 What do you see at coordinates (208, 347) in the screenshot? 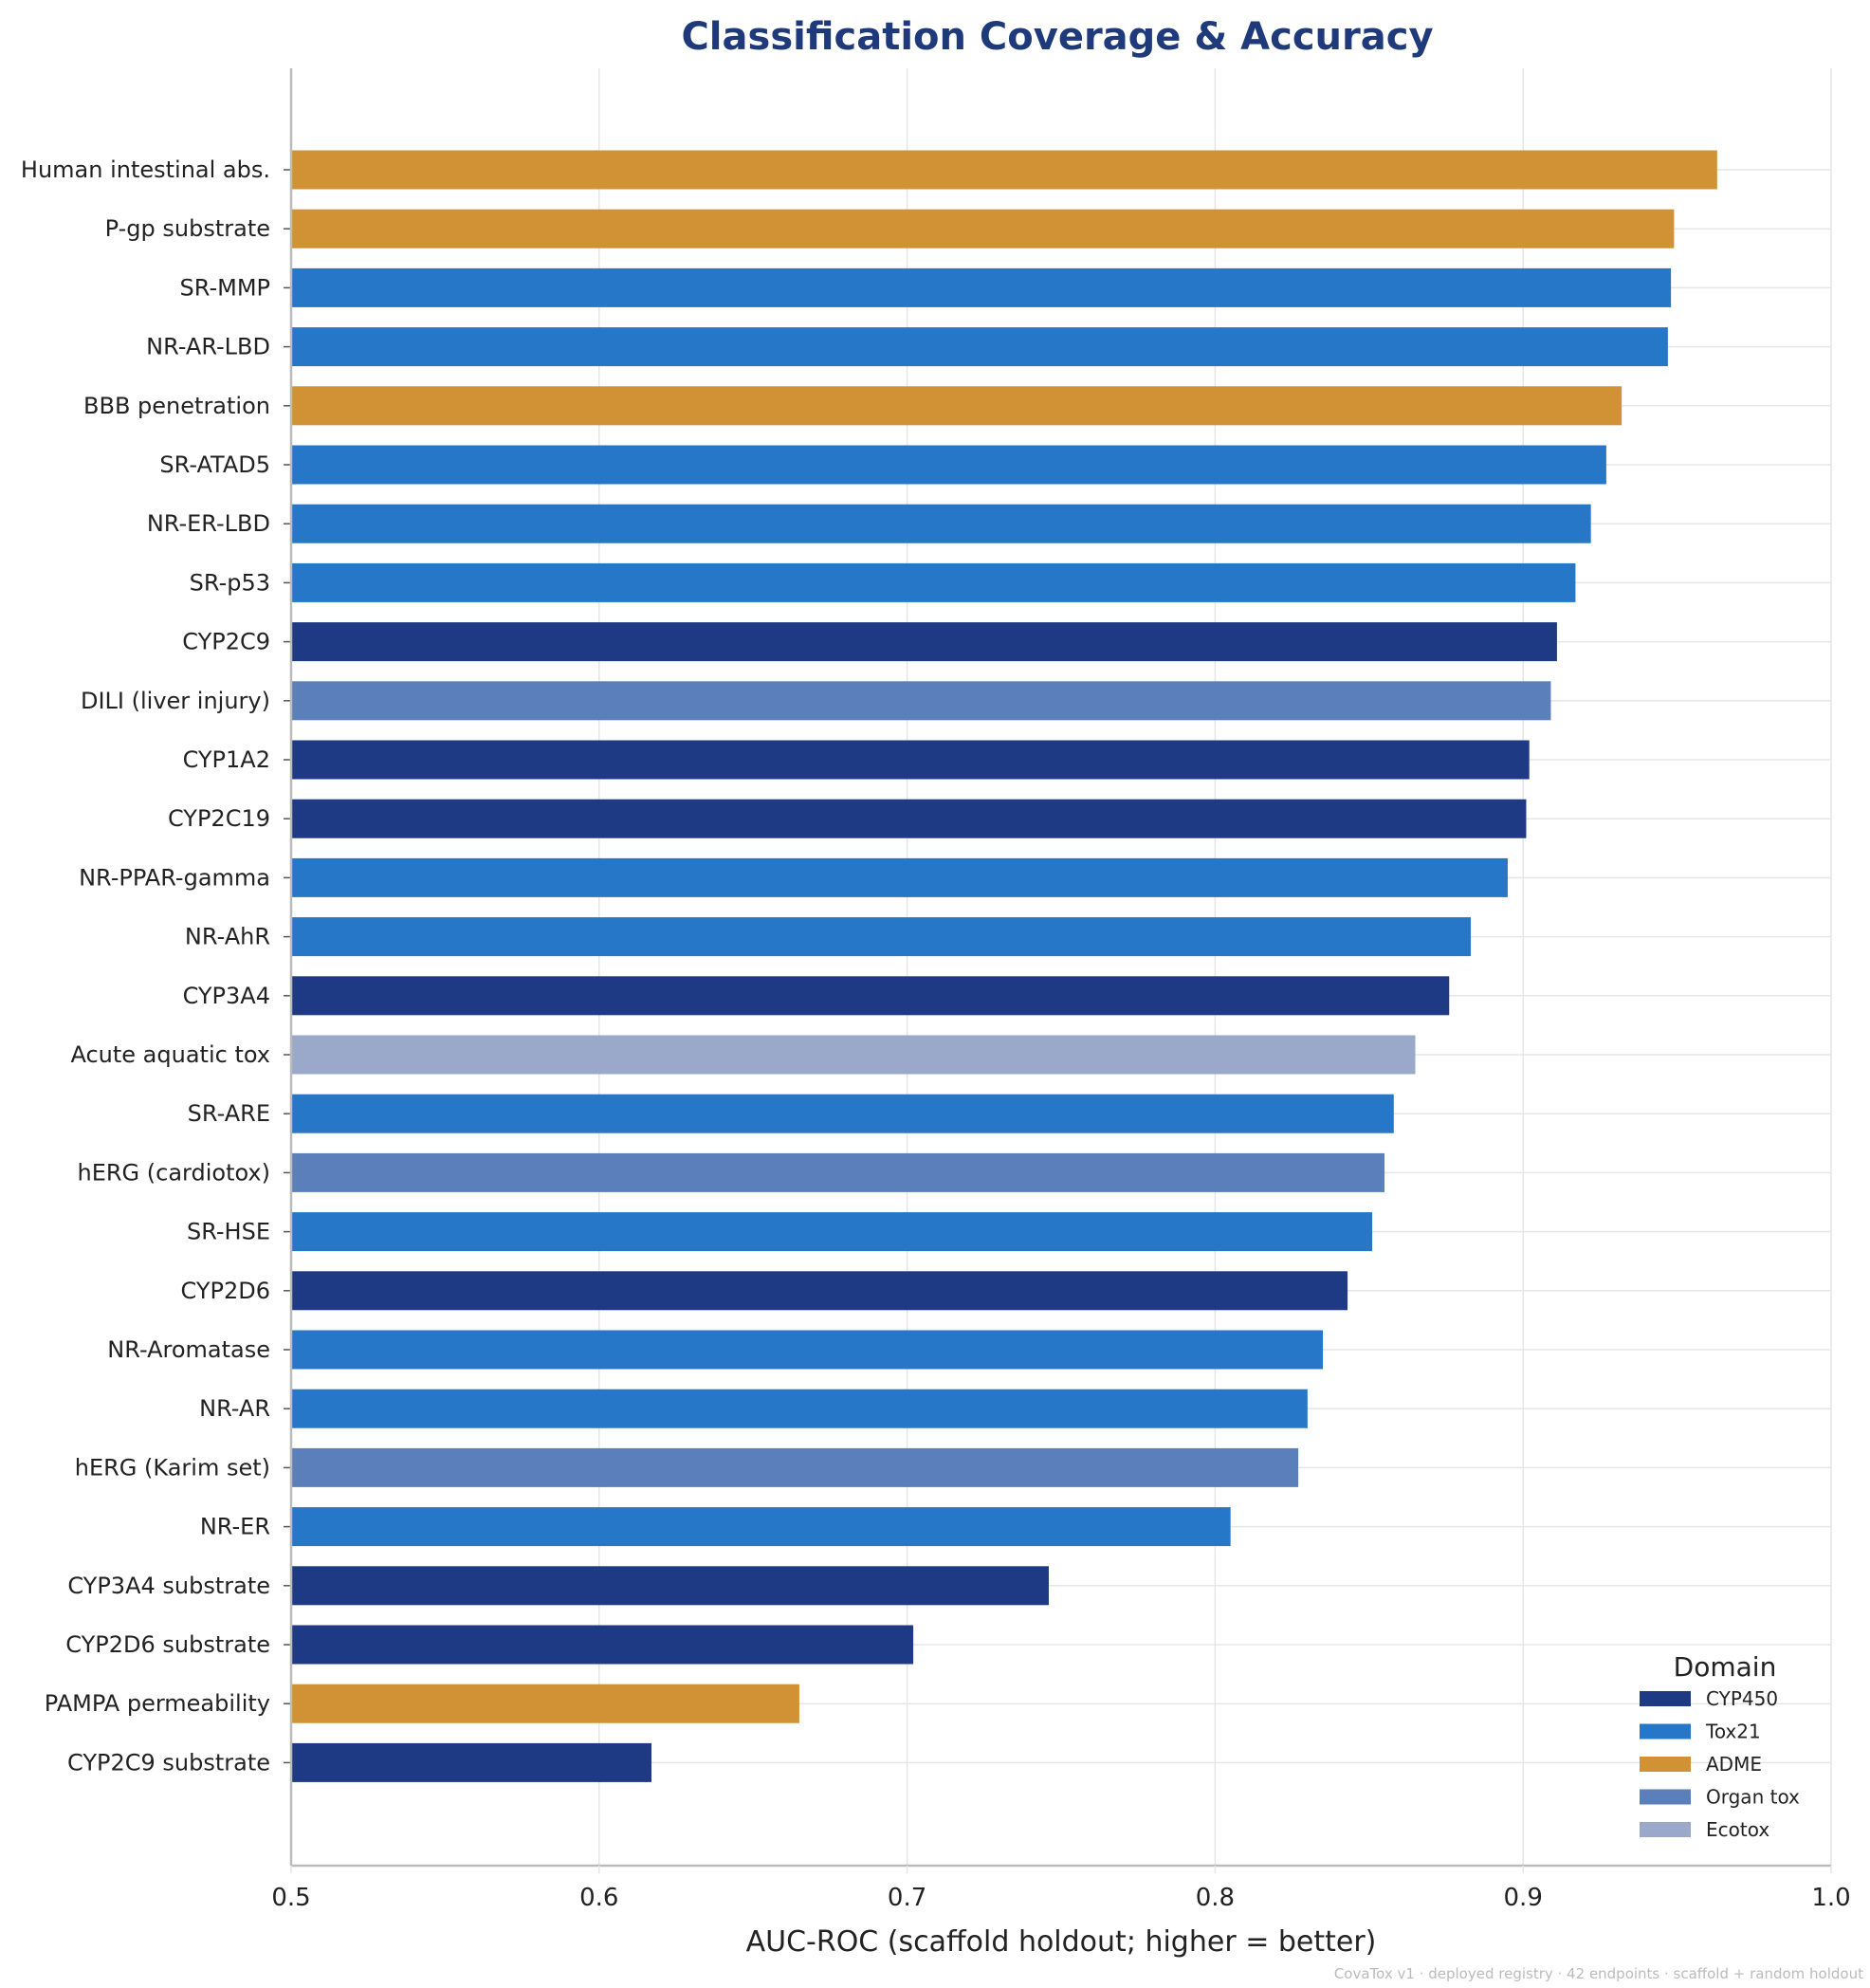
I see `category-label: NR-AR-LBD` at bounding box center [208, 347].